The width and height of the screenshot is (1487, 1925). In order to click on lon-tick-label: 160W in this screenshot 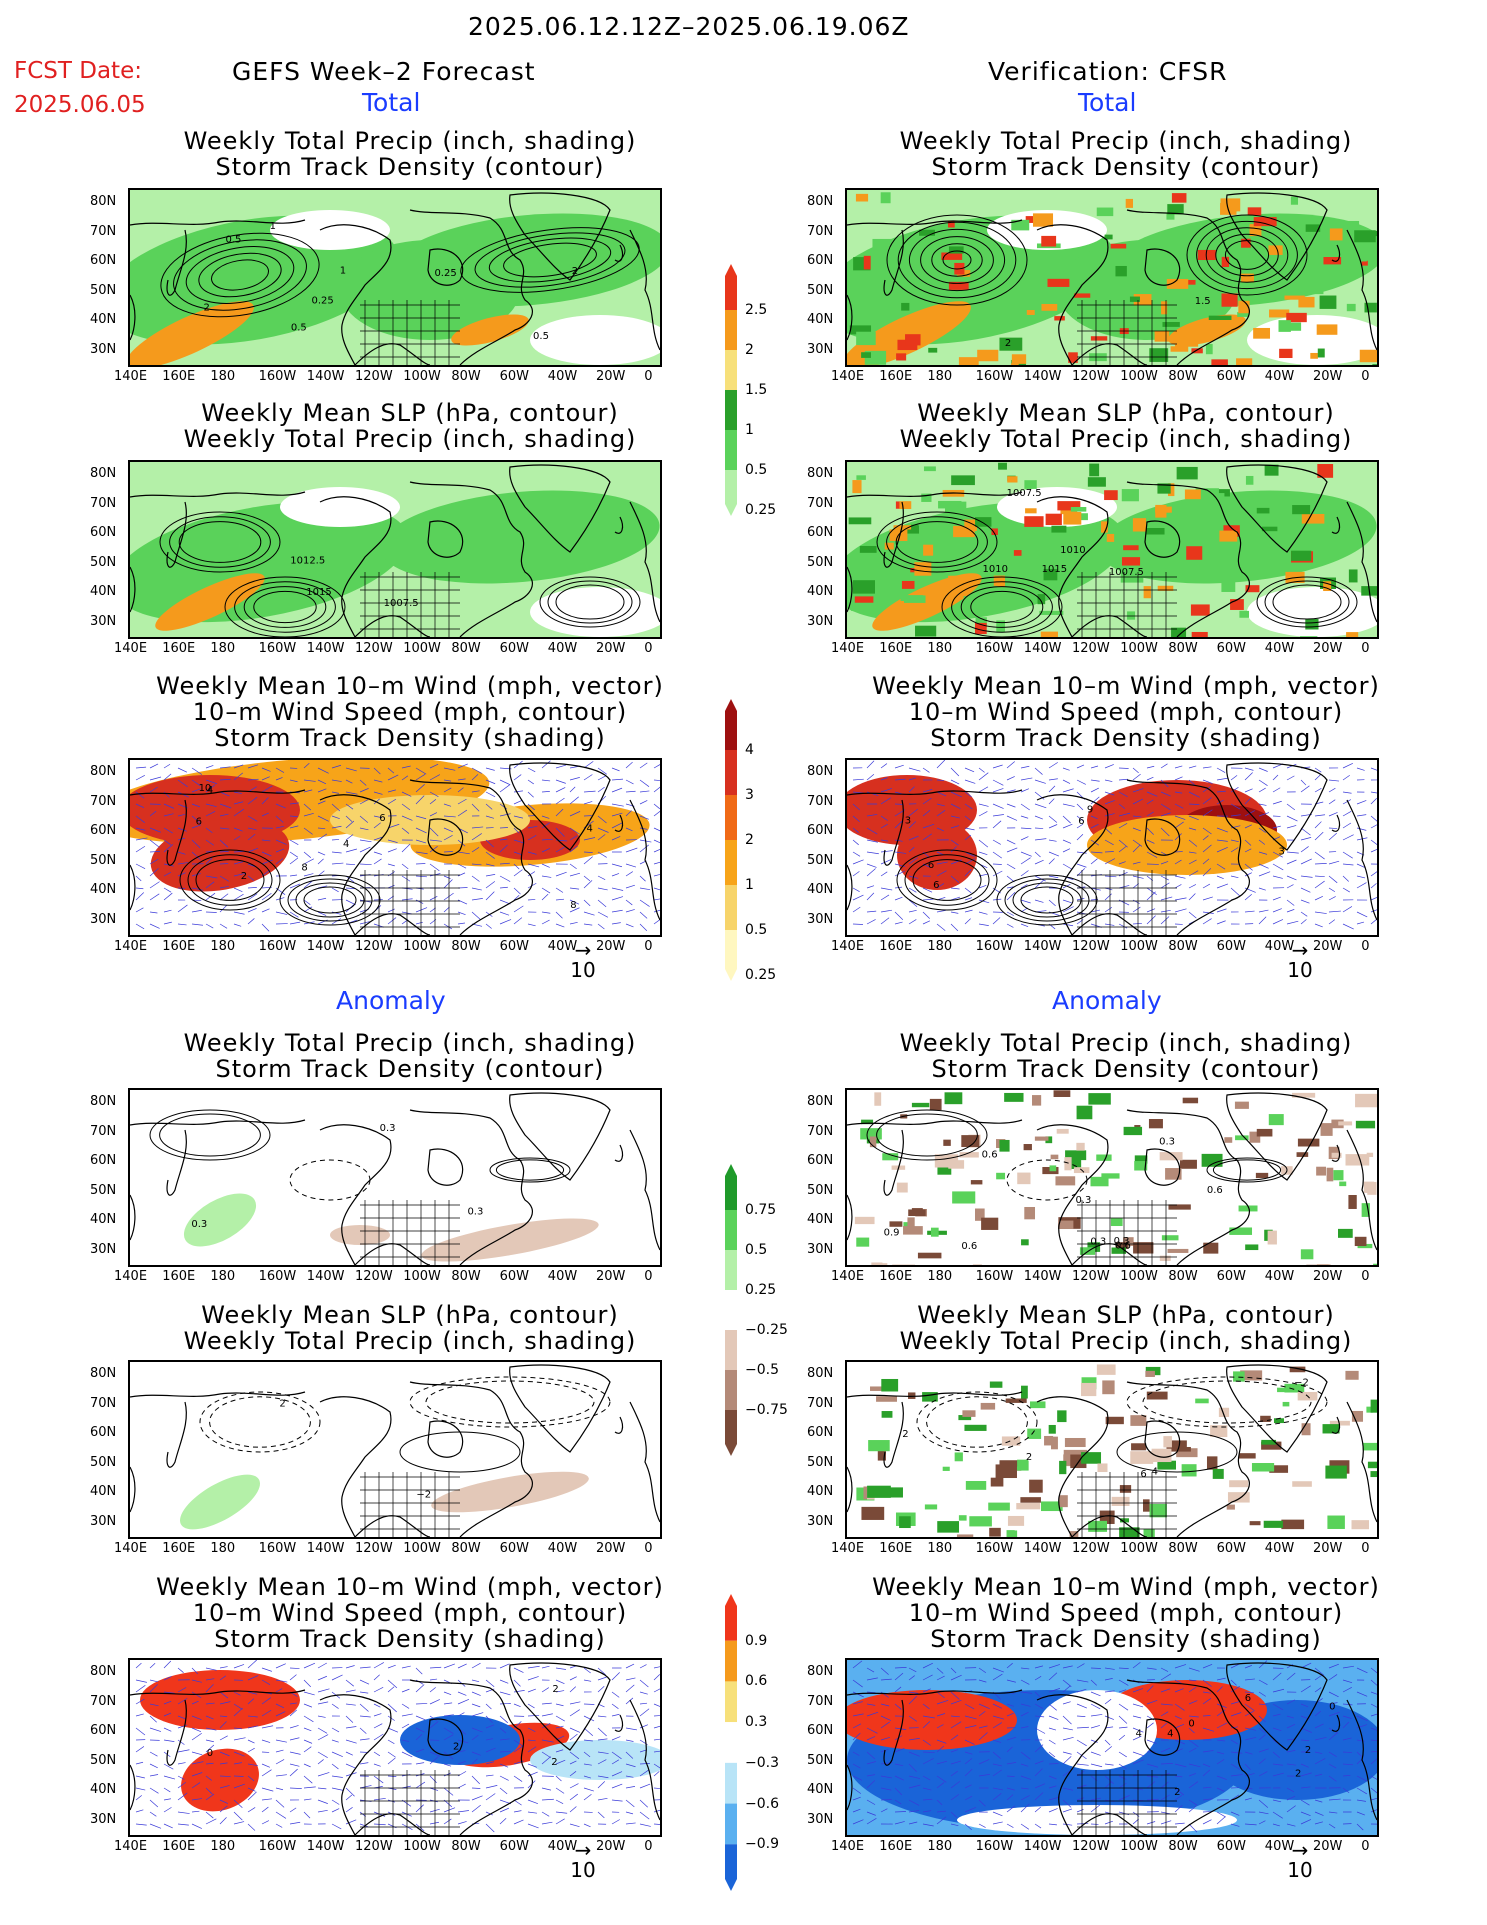, I will do `click(994, 1276)`.